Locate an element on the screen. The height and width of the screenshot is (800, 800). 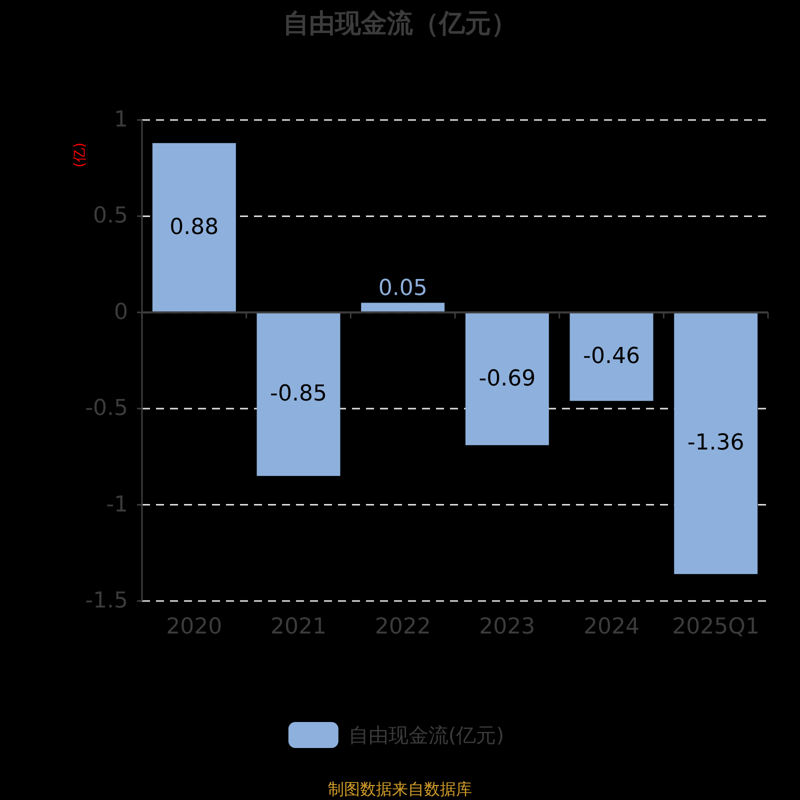
data-label: -0.69 is located at coordinates (507, 379).